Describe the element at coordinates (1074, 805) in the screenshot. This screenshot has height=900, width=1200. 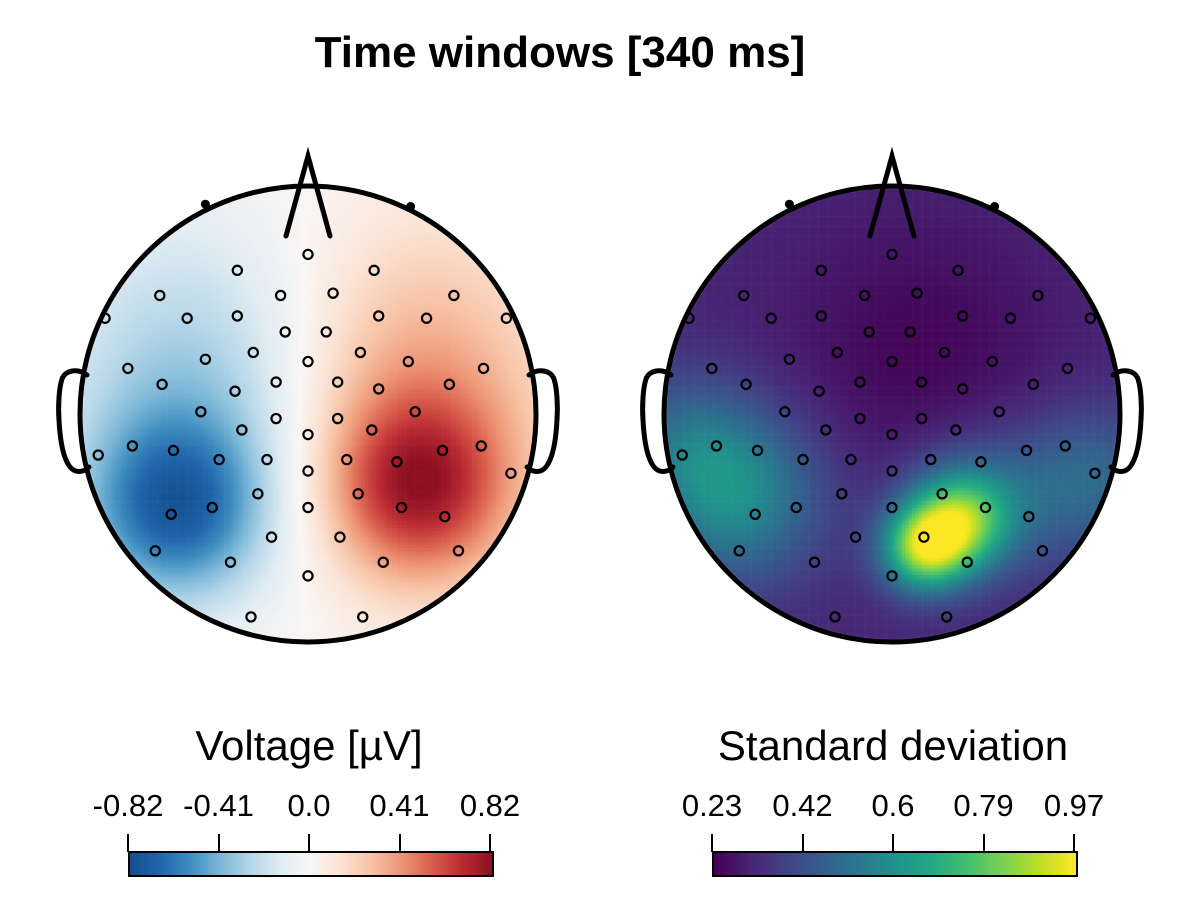
I see `colorbar-ticklabel: 0.97` at that location.